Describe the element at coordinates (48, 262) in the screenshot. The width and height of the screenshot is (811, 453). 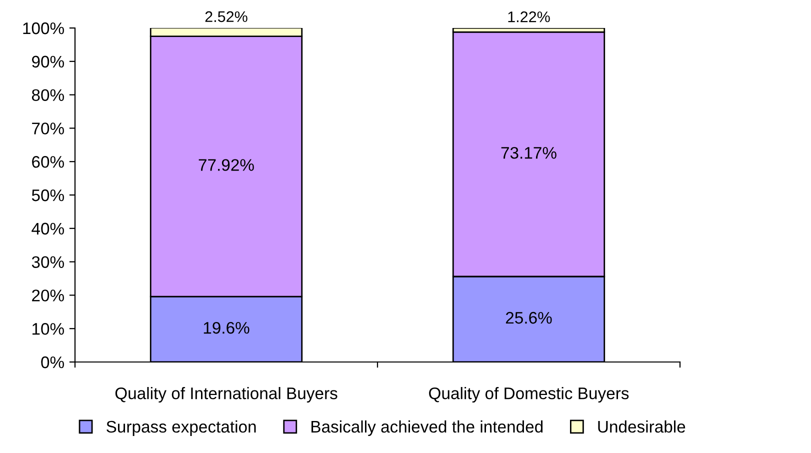
I see `y-tick-label: 30%` at that location.